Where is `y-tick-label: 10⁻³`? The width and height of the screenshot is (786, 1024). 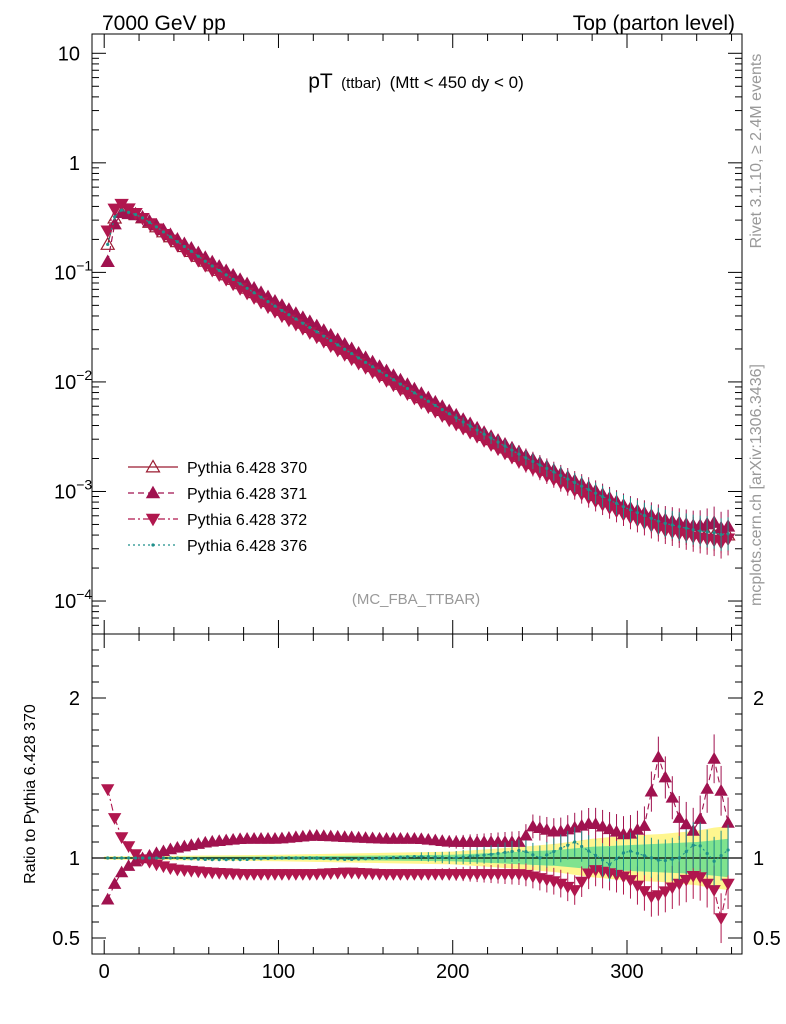
y-tick-label: 10⁻³ is located at coordinates (73, 489).